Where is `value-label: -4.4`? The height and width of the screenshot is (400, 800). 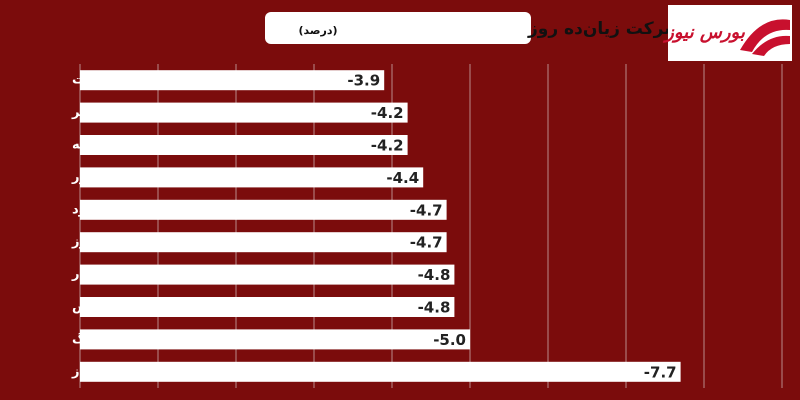 value-label: -4.4 is located at coordinates (402, 178).